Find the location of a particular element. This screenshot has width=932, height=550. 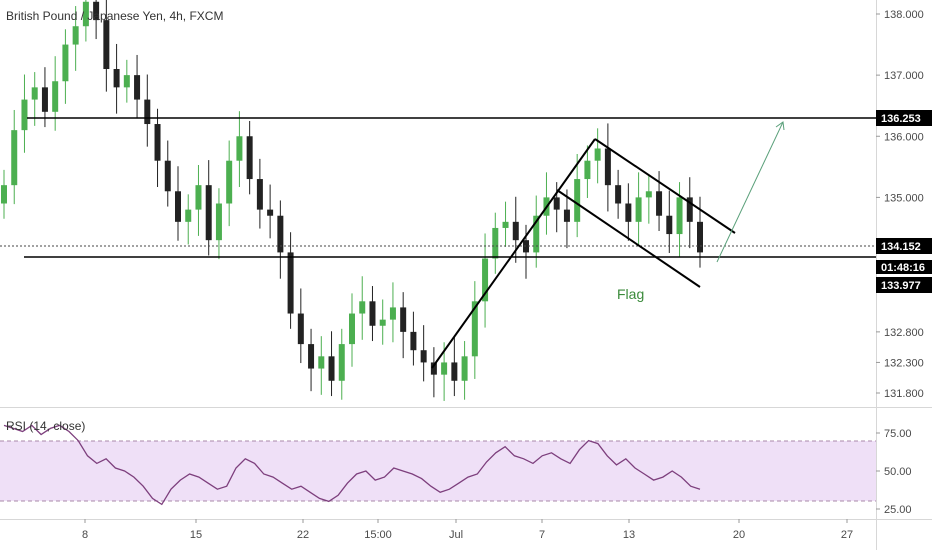

time-tick-label: 22 is located at coordinates (303, 535).